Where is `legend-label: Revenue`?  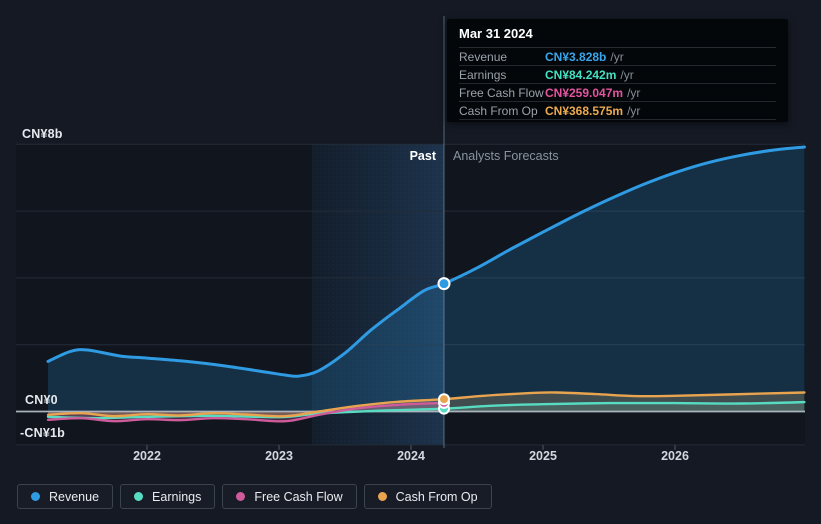 legend-label: Revenue is located at coordinates (74, 496).